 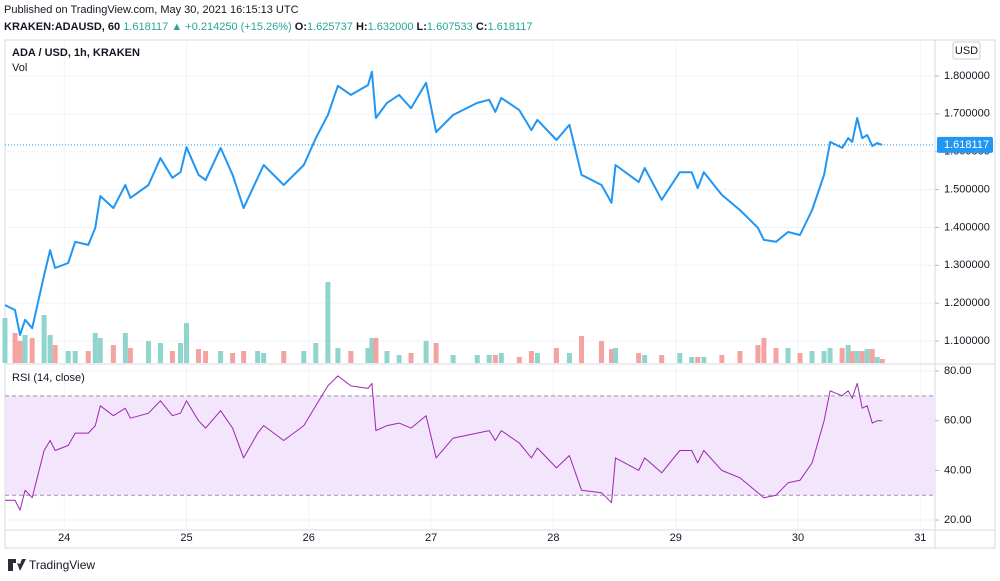 What do you see at coordinates (17, 565) in the screenshot?
I see `logo-mark` at bounding box center [17, 565].